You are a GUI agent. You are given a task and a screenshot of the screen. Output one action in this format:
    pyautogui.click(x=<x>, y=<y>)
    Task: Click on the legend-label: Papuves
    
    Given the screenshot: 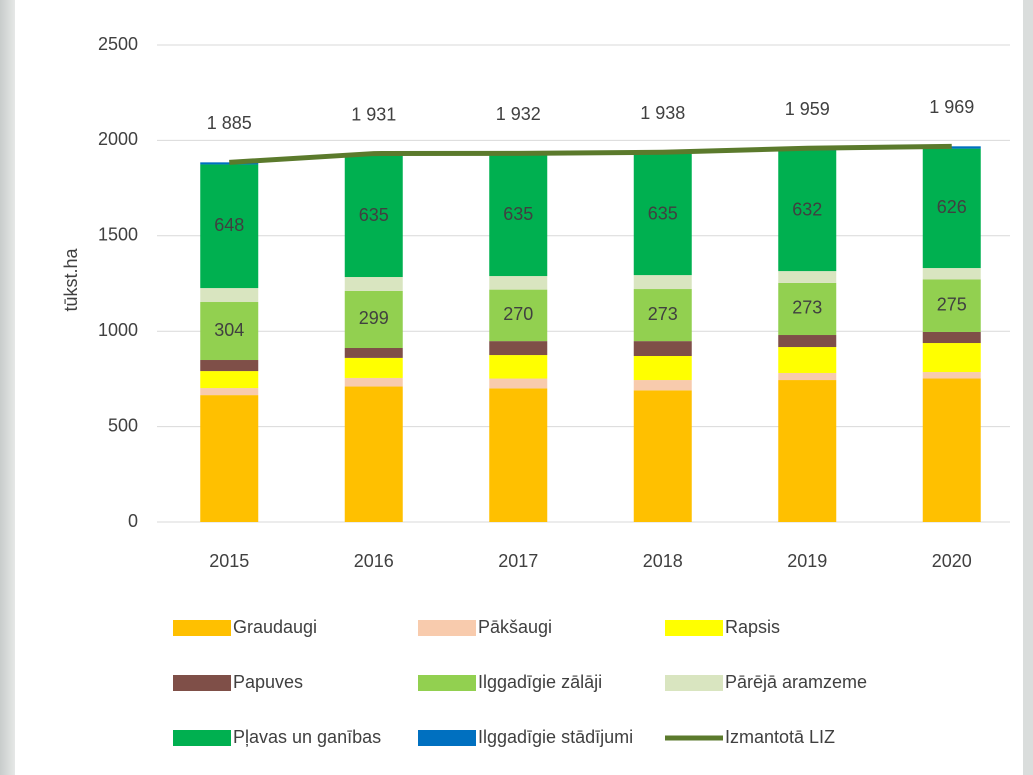 What is the action you would take?
    pyautogui.click(x=268, y=682)
    